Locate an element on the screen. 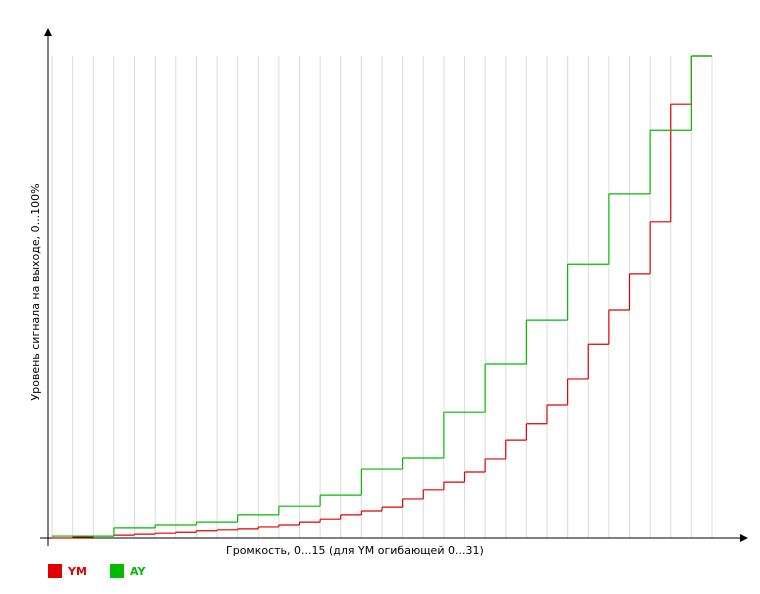  legend: YM AY is located at coordinates (97, 571).